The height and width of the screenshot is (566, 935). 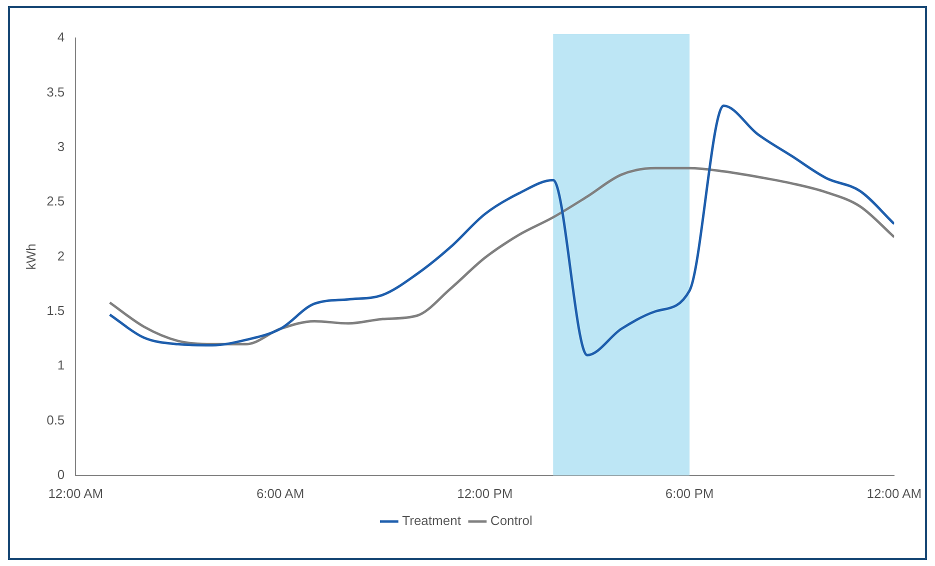 What do you see at coordinates (689, 493) in the screenshot?
I see `x-tick-label: 6:00 PM` at bounding box center [689, 493].